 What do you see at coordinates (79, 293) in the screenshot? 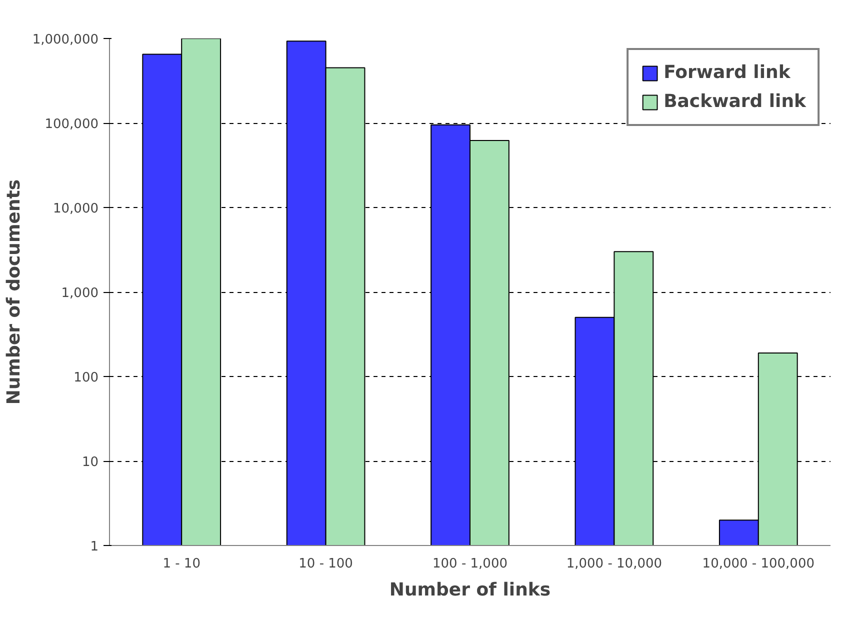
I see `y-tick-label: 1,000` at bounding box center [79, 293].